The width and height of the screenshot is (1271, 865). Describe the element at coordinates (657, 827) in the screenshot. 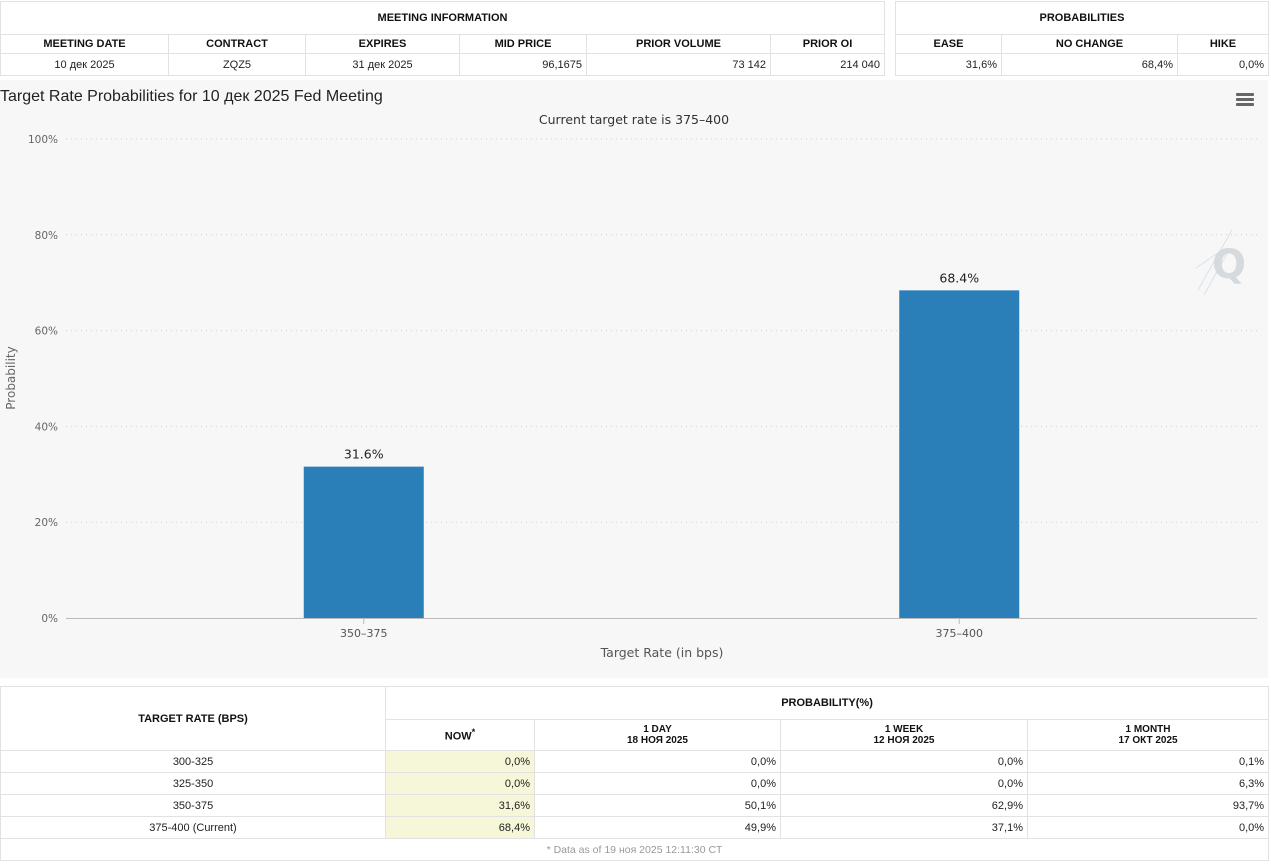

I see `day-cell: 49,9%` at that location.